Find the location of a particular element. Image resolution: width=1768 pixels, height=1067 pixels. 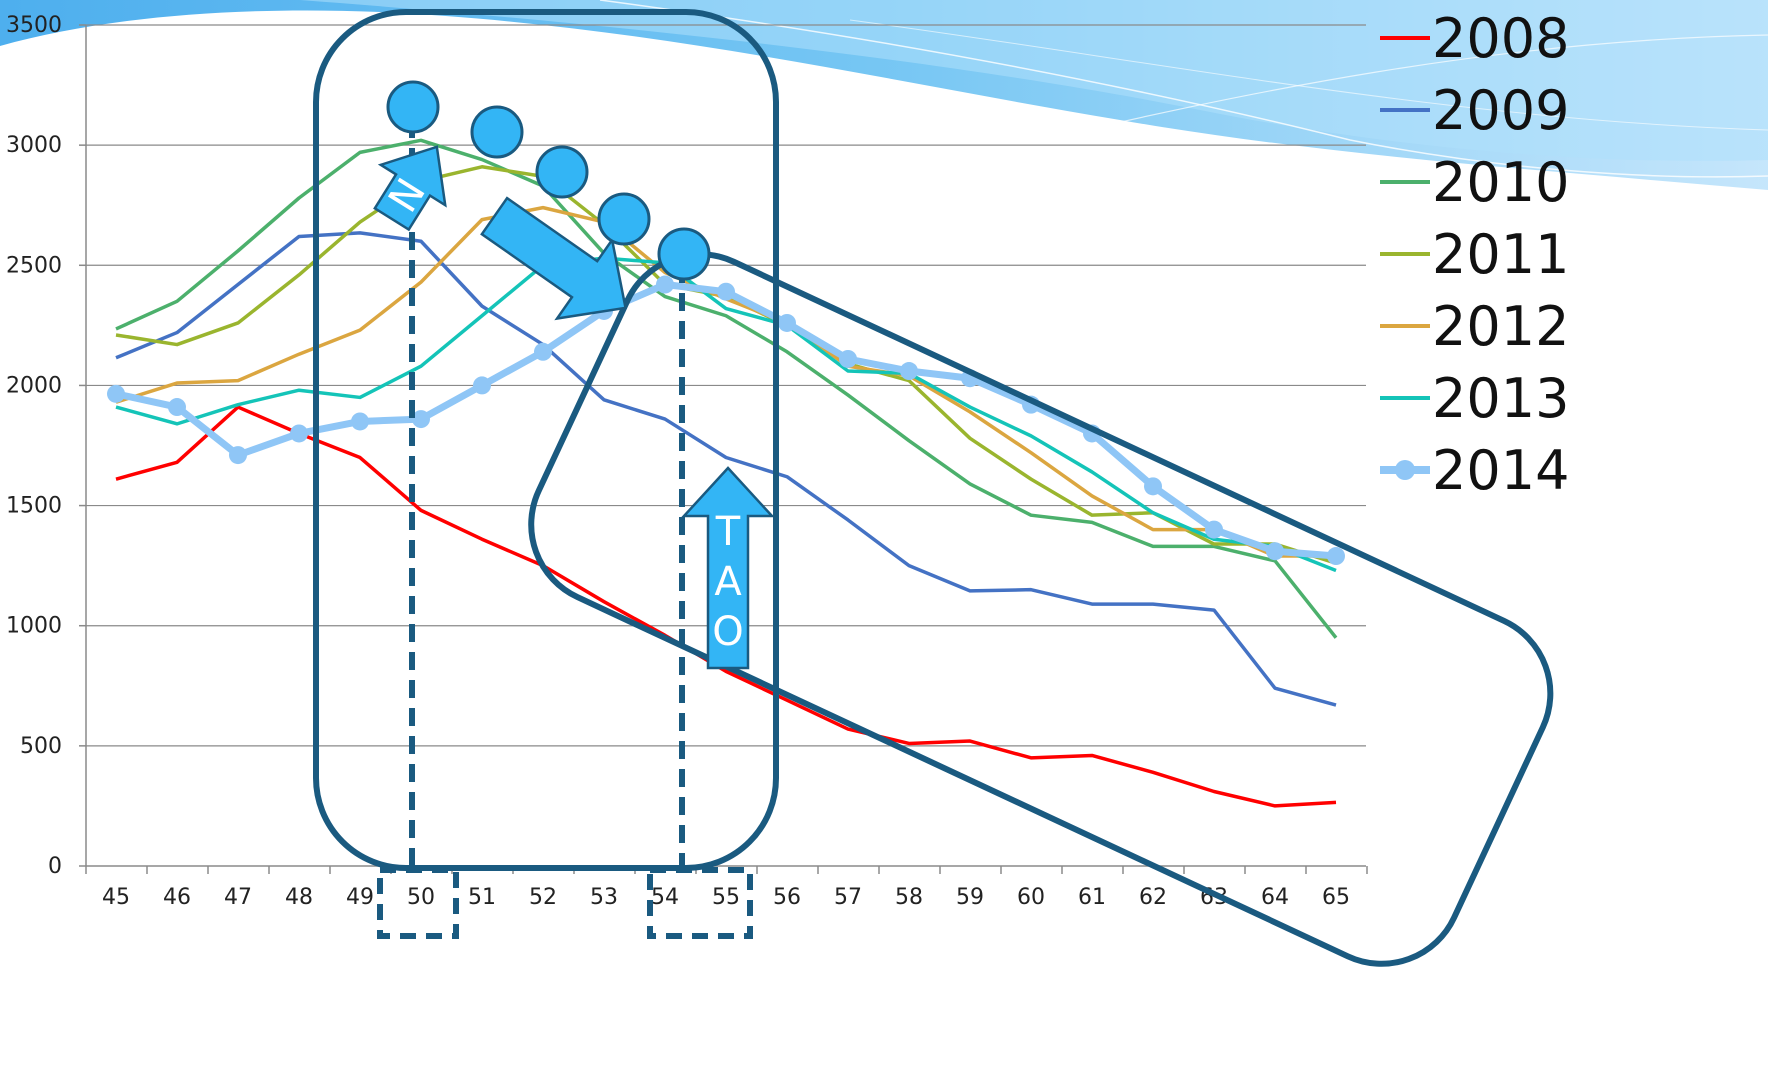

x-tick-label: 64 is located at coordinates (1275, 897).